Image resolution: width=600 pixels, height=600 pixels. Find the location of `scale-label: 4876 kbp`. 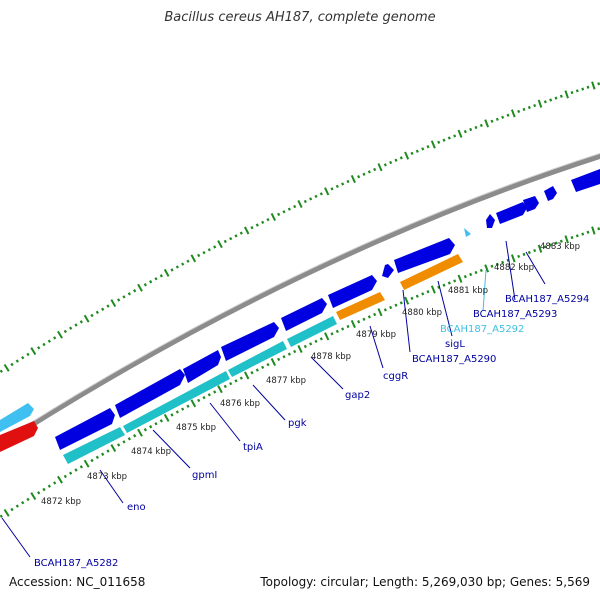

scale-label: 4876 kbp is located at coordinates (240, 404).